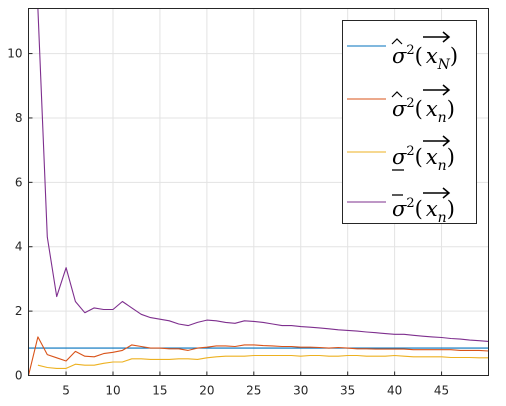 This screenshot has width=506, height=406. Describe the element at coordinates (20, 215) in the screenshot. I see `y-axis-ticks: 0 2 4 6 8 10` at that location.